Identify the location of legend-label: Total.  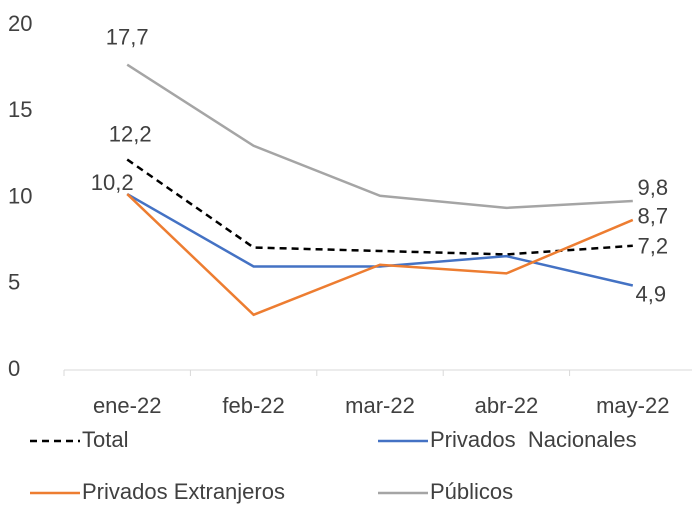
(105, 439).